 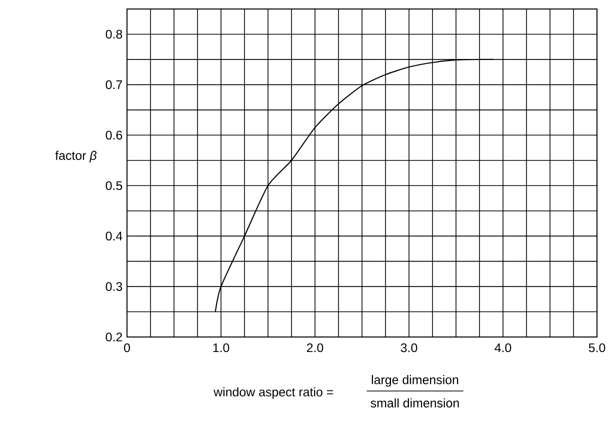 I want to click on y-tick-label: 0.7, so click(x=114, y=85).